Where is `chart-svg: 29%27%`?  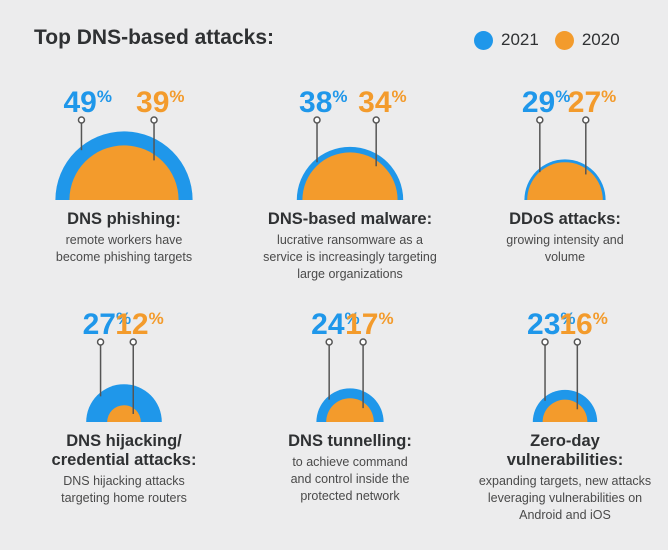 chart-svg: 29%27% is located at coordinates (569, 143).